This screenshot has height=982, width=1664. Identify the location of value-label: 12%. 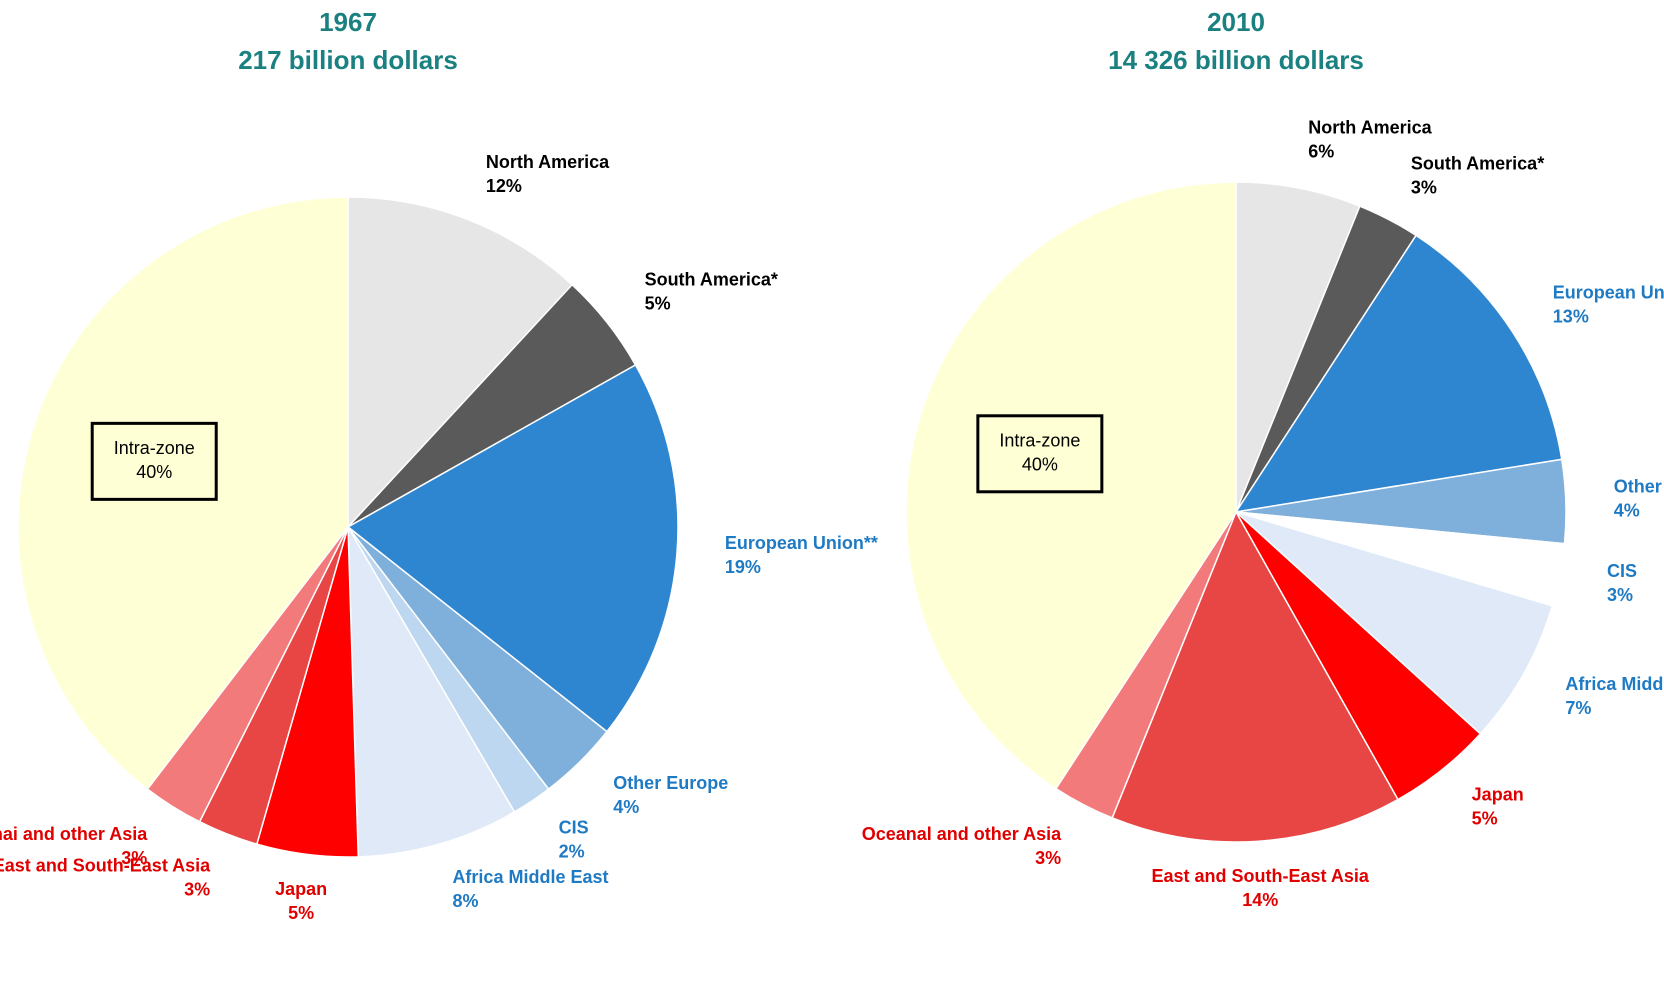
(504, 186).